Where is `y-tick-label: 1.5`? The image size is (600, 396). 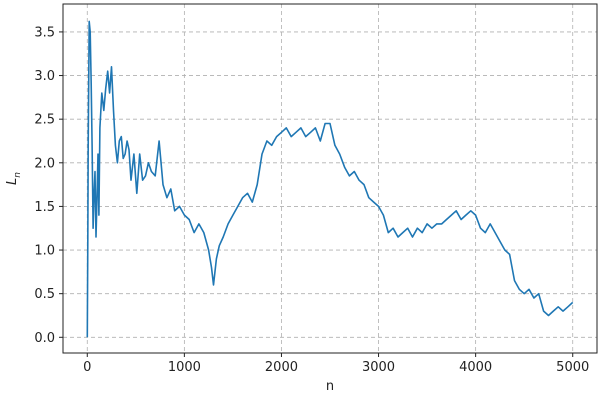
y-tick-label: 1.5 is located at coordinates (44, 207).